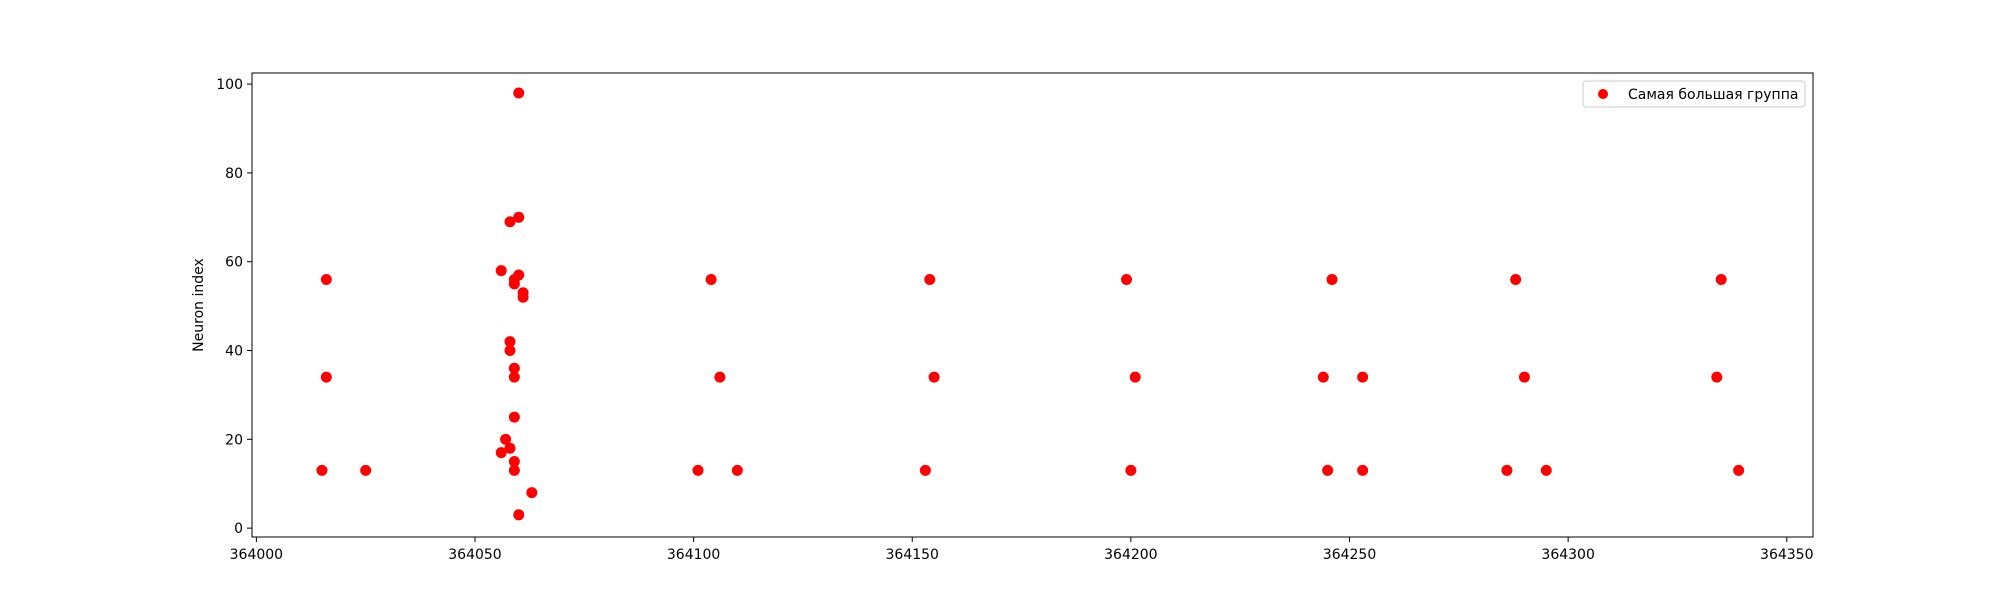 The width and height of the screenshot is (2000, 600). Describe the element at coordinates (1713, 95) in the screenshot. I see `legend-label: Самая большая группа` at that location.